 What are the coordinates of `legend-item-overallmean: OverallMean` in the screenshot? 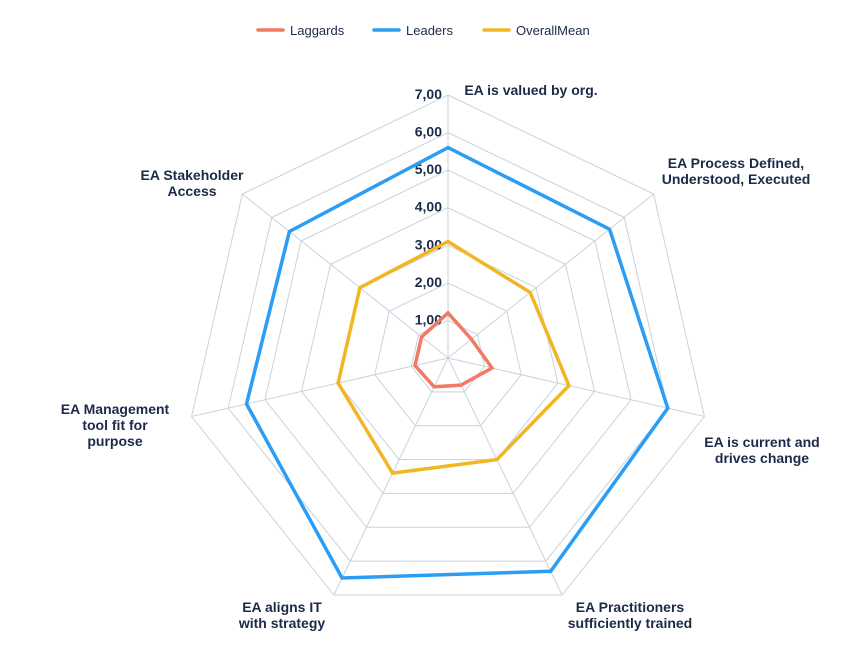 It's located at (536, 30).